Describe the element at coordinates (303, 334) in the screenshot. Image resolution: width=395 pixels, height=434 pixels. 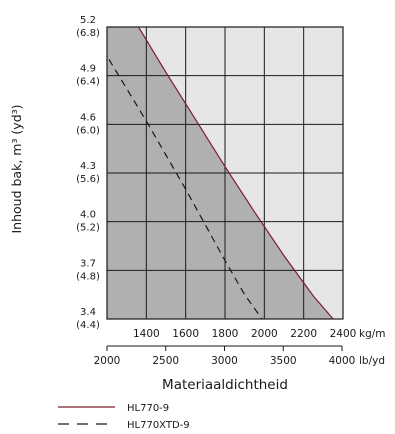
I see `x-tick-label-primary: 2200` at that location.